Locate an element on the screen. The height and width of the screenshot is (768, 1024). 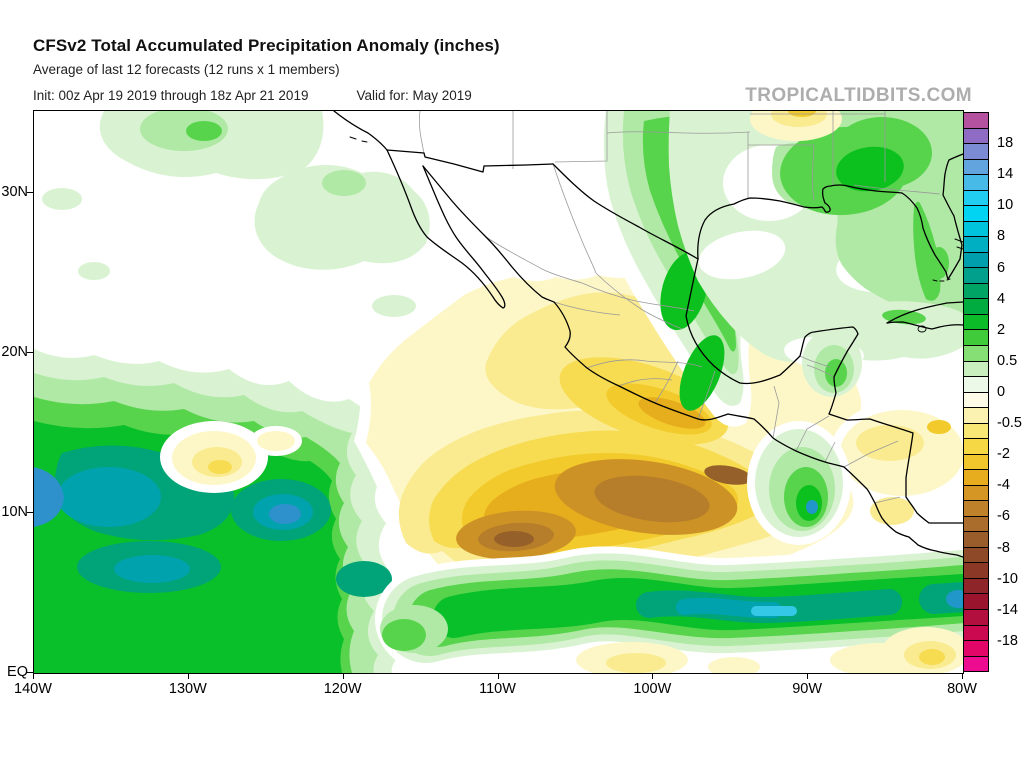
colorbar-tick-label: 18 is located at coordinates (1005, 143).